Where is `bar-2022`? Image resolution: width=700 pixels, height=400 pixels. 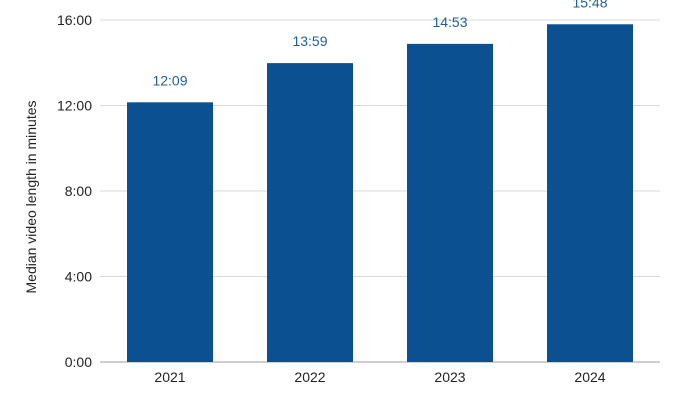 bar-2022 is located at coordinates (310, 213).